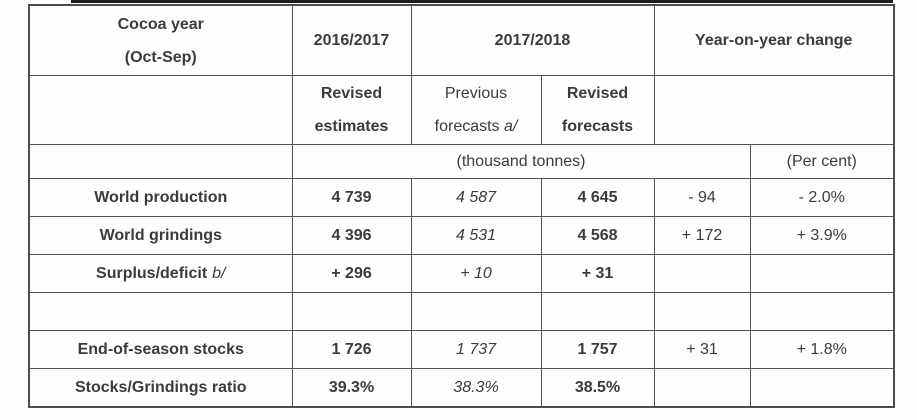 This screenshot has height=420, width=917. I want to click on row-label: Stocks/Grindings ratio, so click(160, 388).